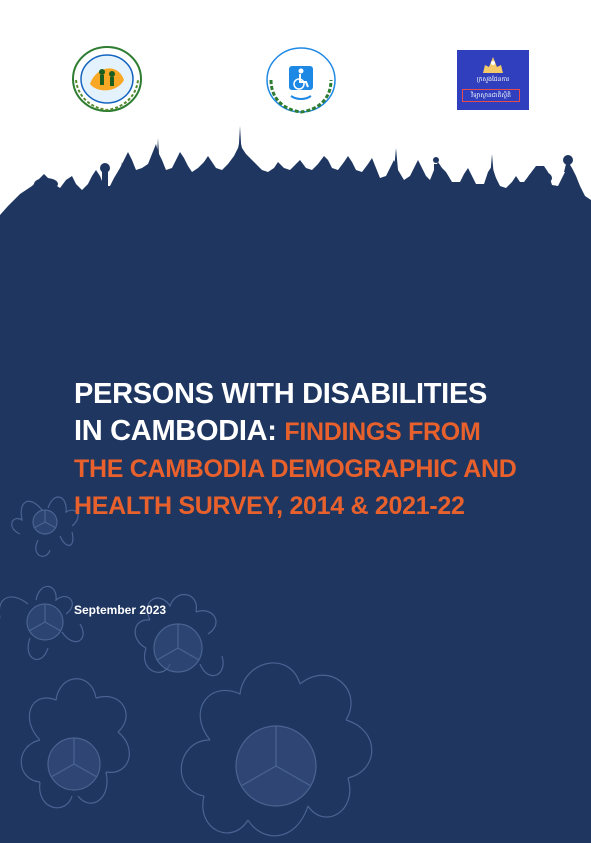 This screenshot has height=843, width=591. I want to click on title-line-2-white: IN CAMBODIA:, so click(175, 431).